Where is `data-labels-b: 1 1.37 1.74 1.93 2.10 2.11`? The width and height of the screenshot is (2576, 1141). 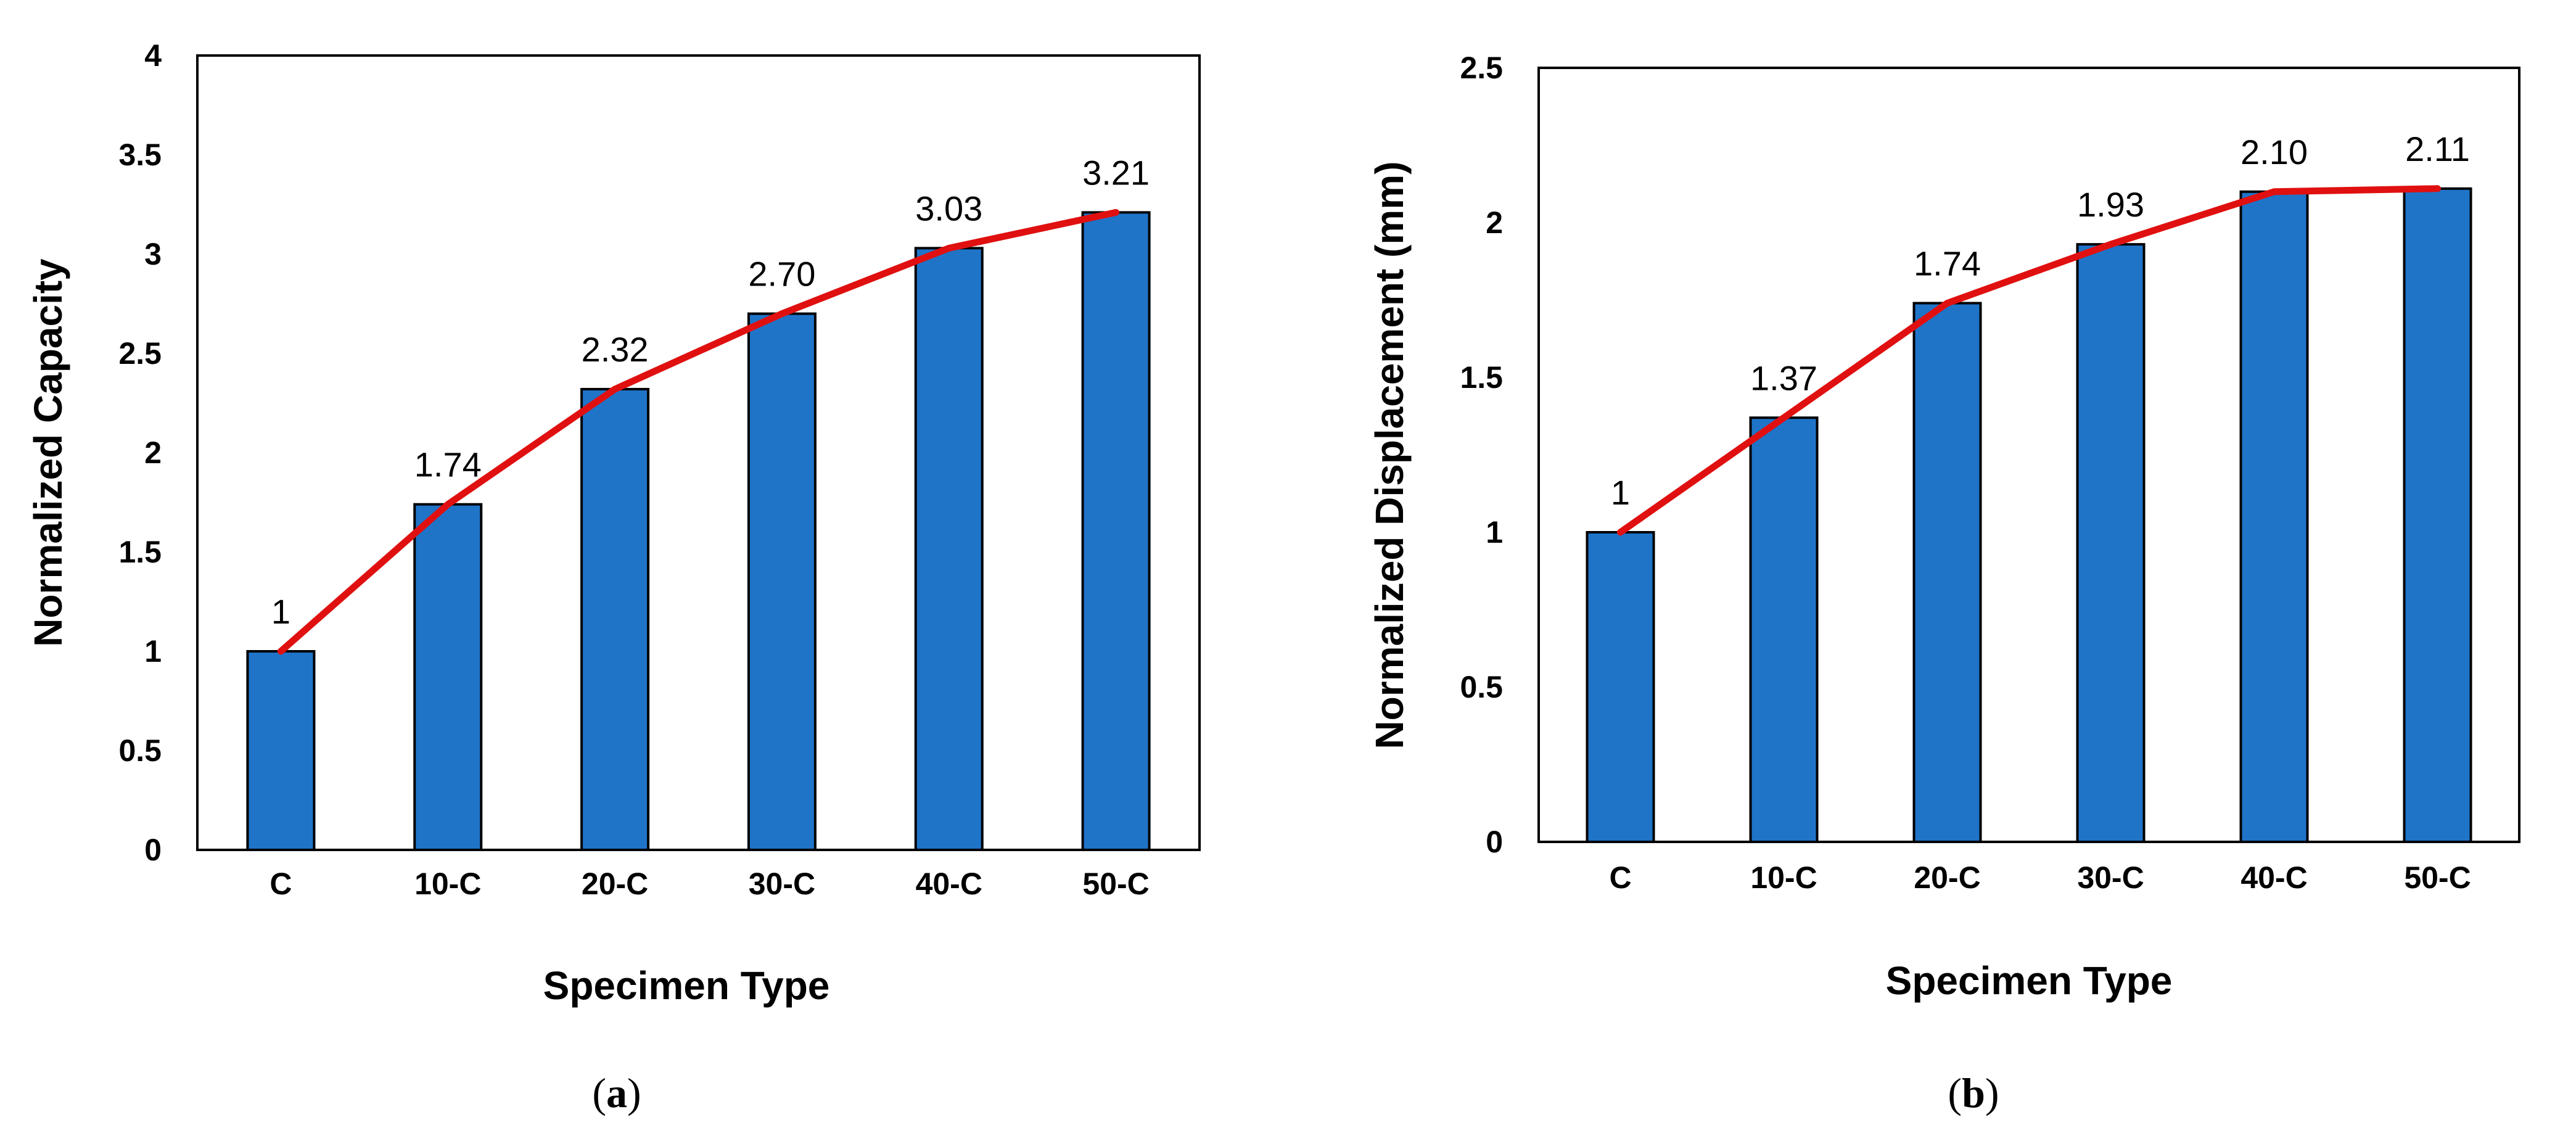 data-labels-b: 1 1.37 1.74 1.93 2.10 2.11 is located at coordinates (2040, 321).